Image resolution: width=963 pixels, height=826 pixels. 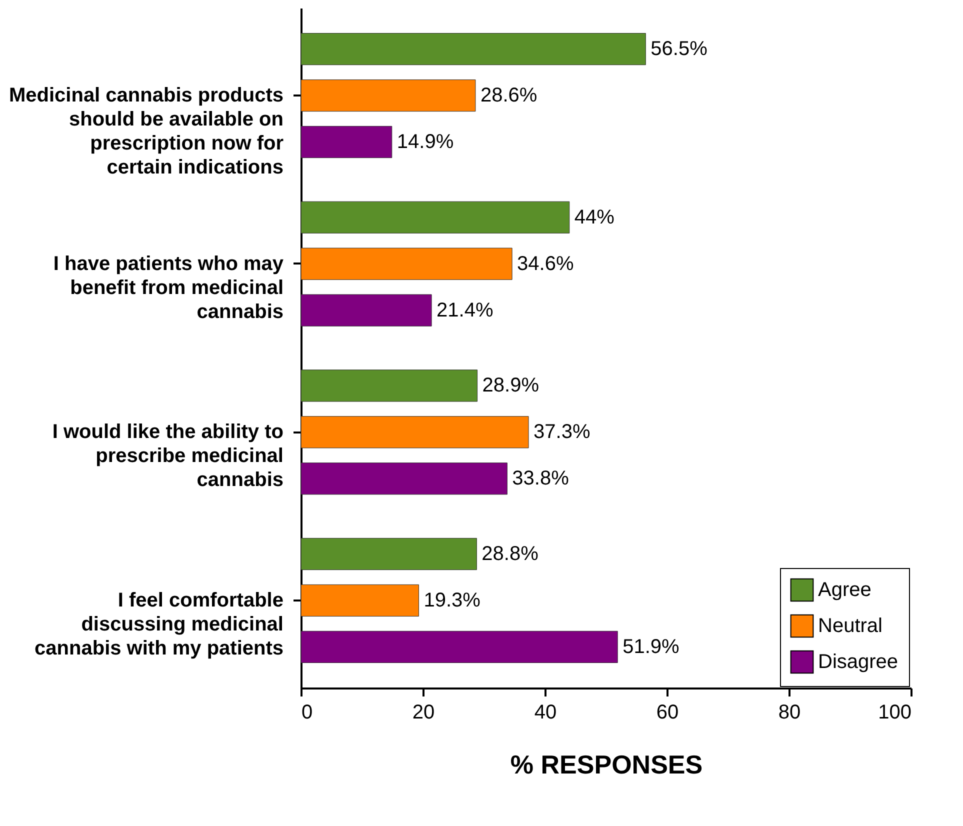 I want to click on legend-label: Agree, so click(x=845, y=590).